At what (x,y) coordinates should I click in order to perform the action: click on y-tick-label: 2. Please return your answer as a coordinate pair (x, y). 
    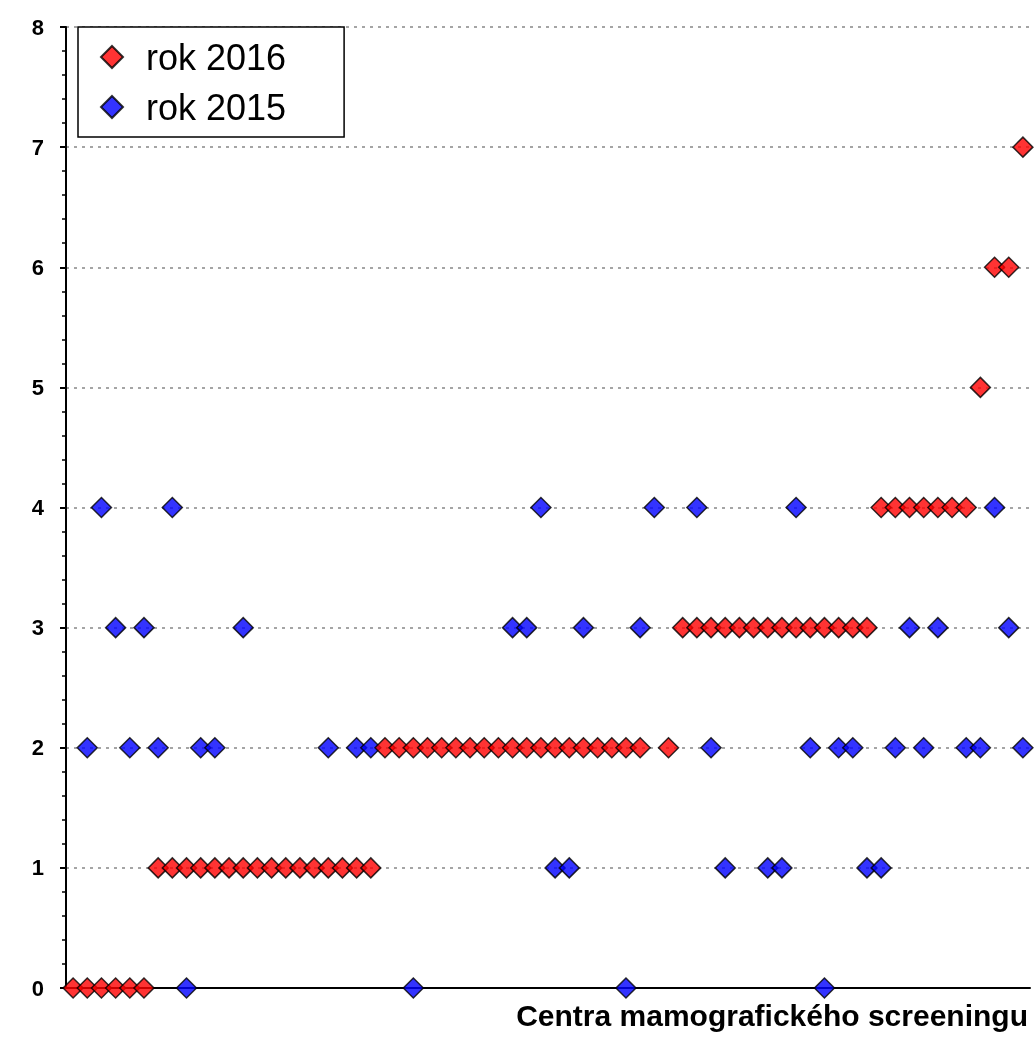
    Looking at the image, I should click on (37, 748).